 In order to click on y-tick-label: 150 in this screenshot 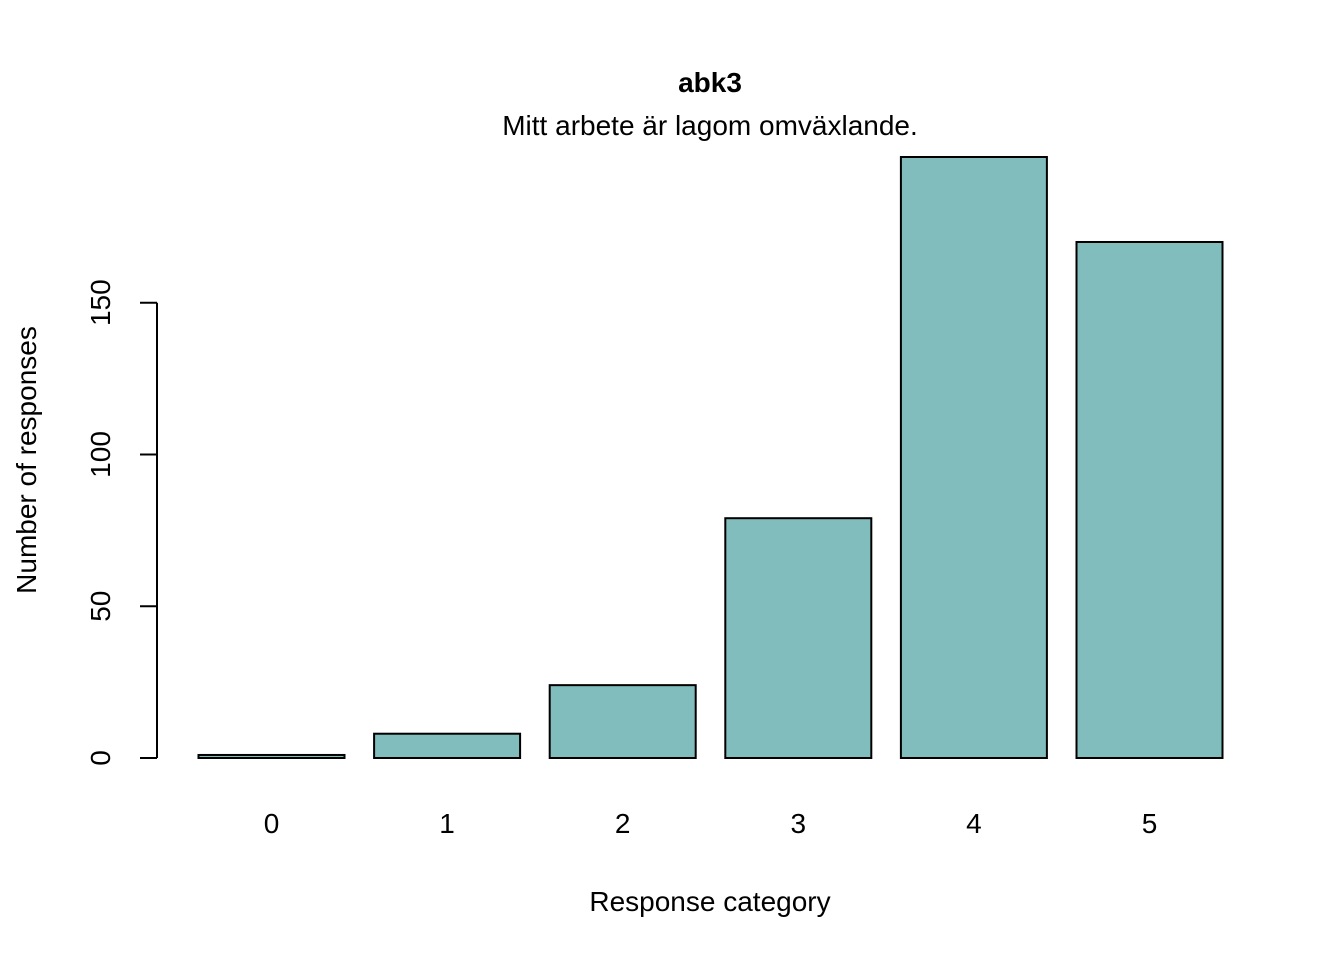, I will do `click(100, 302)`.